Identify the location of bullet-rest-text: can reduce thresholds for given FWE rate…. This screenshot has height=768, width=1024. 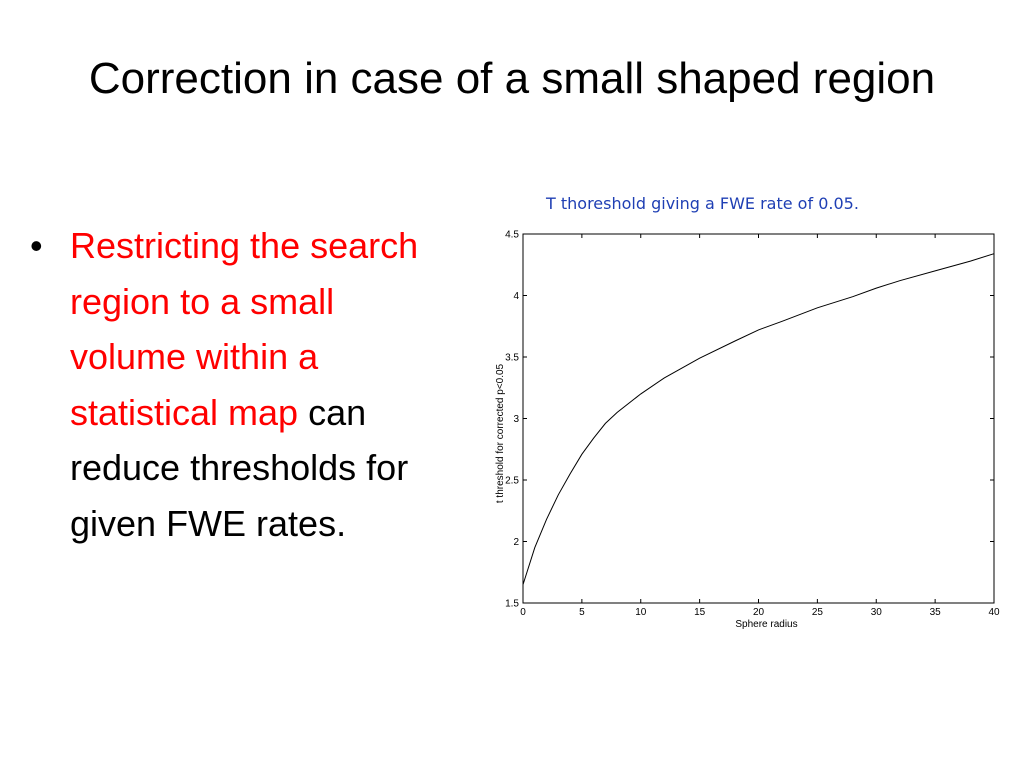
(239, 467).